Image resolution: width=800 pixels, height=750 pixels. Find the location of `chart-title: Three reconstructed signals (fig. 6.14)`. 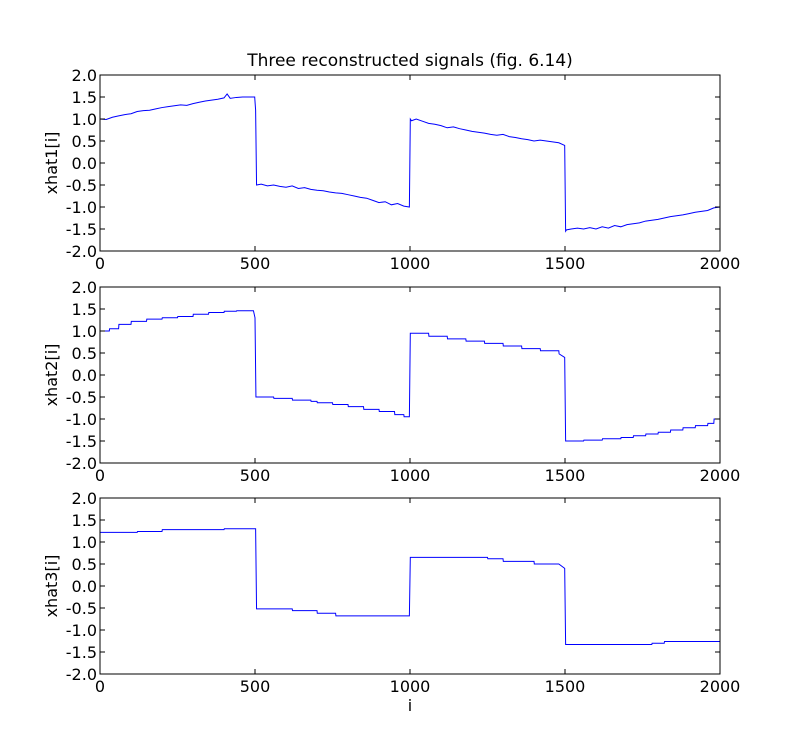

chart-title: Three reconstructed signals (fig. 6.14) is located at coordinates (409, 61).